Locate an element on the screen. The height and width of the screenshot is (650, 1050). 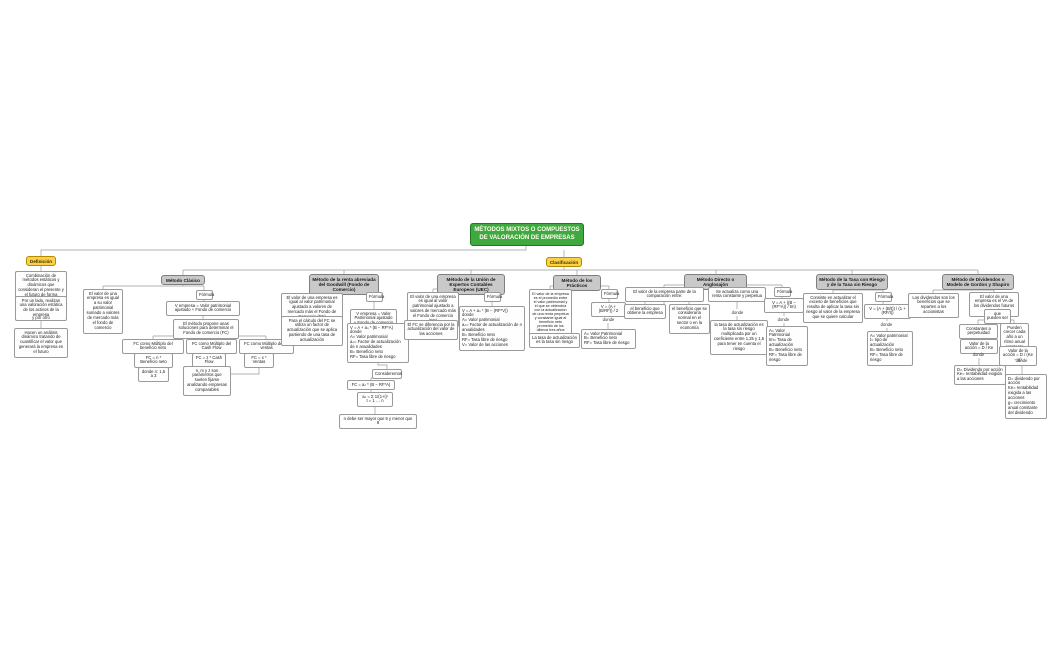
clasico-fc-cashflow-box: FC como Múltiplo del Cash Flow is located at coordinates (211, 346).